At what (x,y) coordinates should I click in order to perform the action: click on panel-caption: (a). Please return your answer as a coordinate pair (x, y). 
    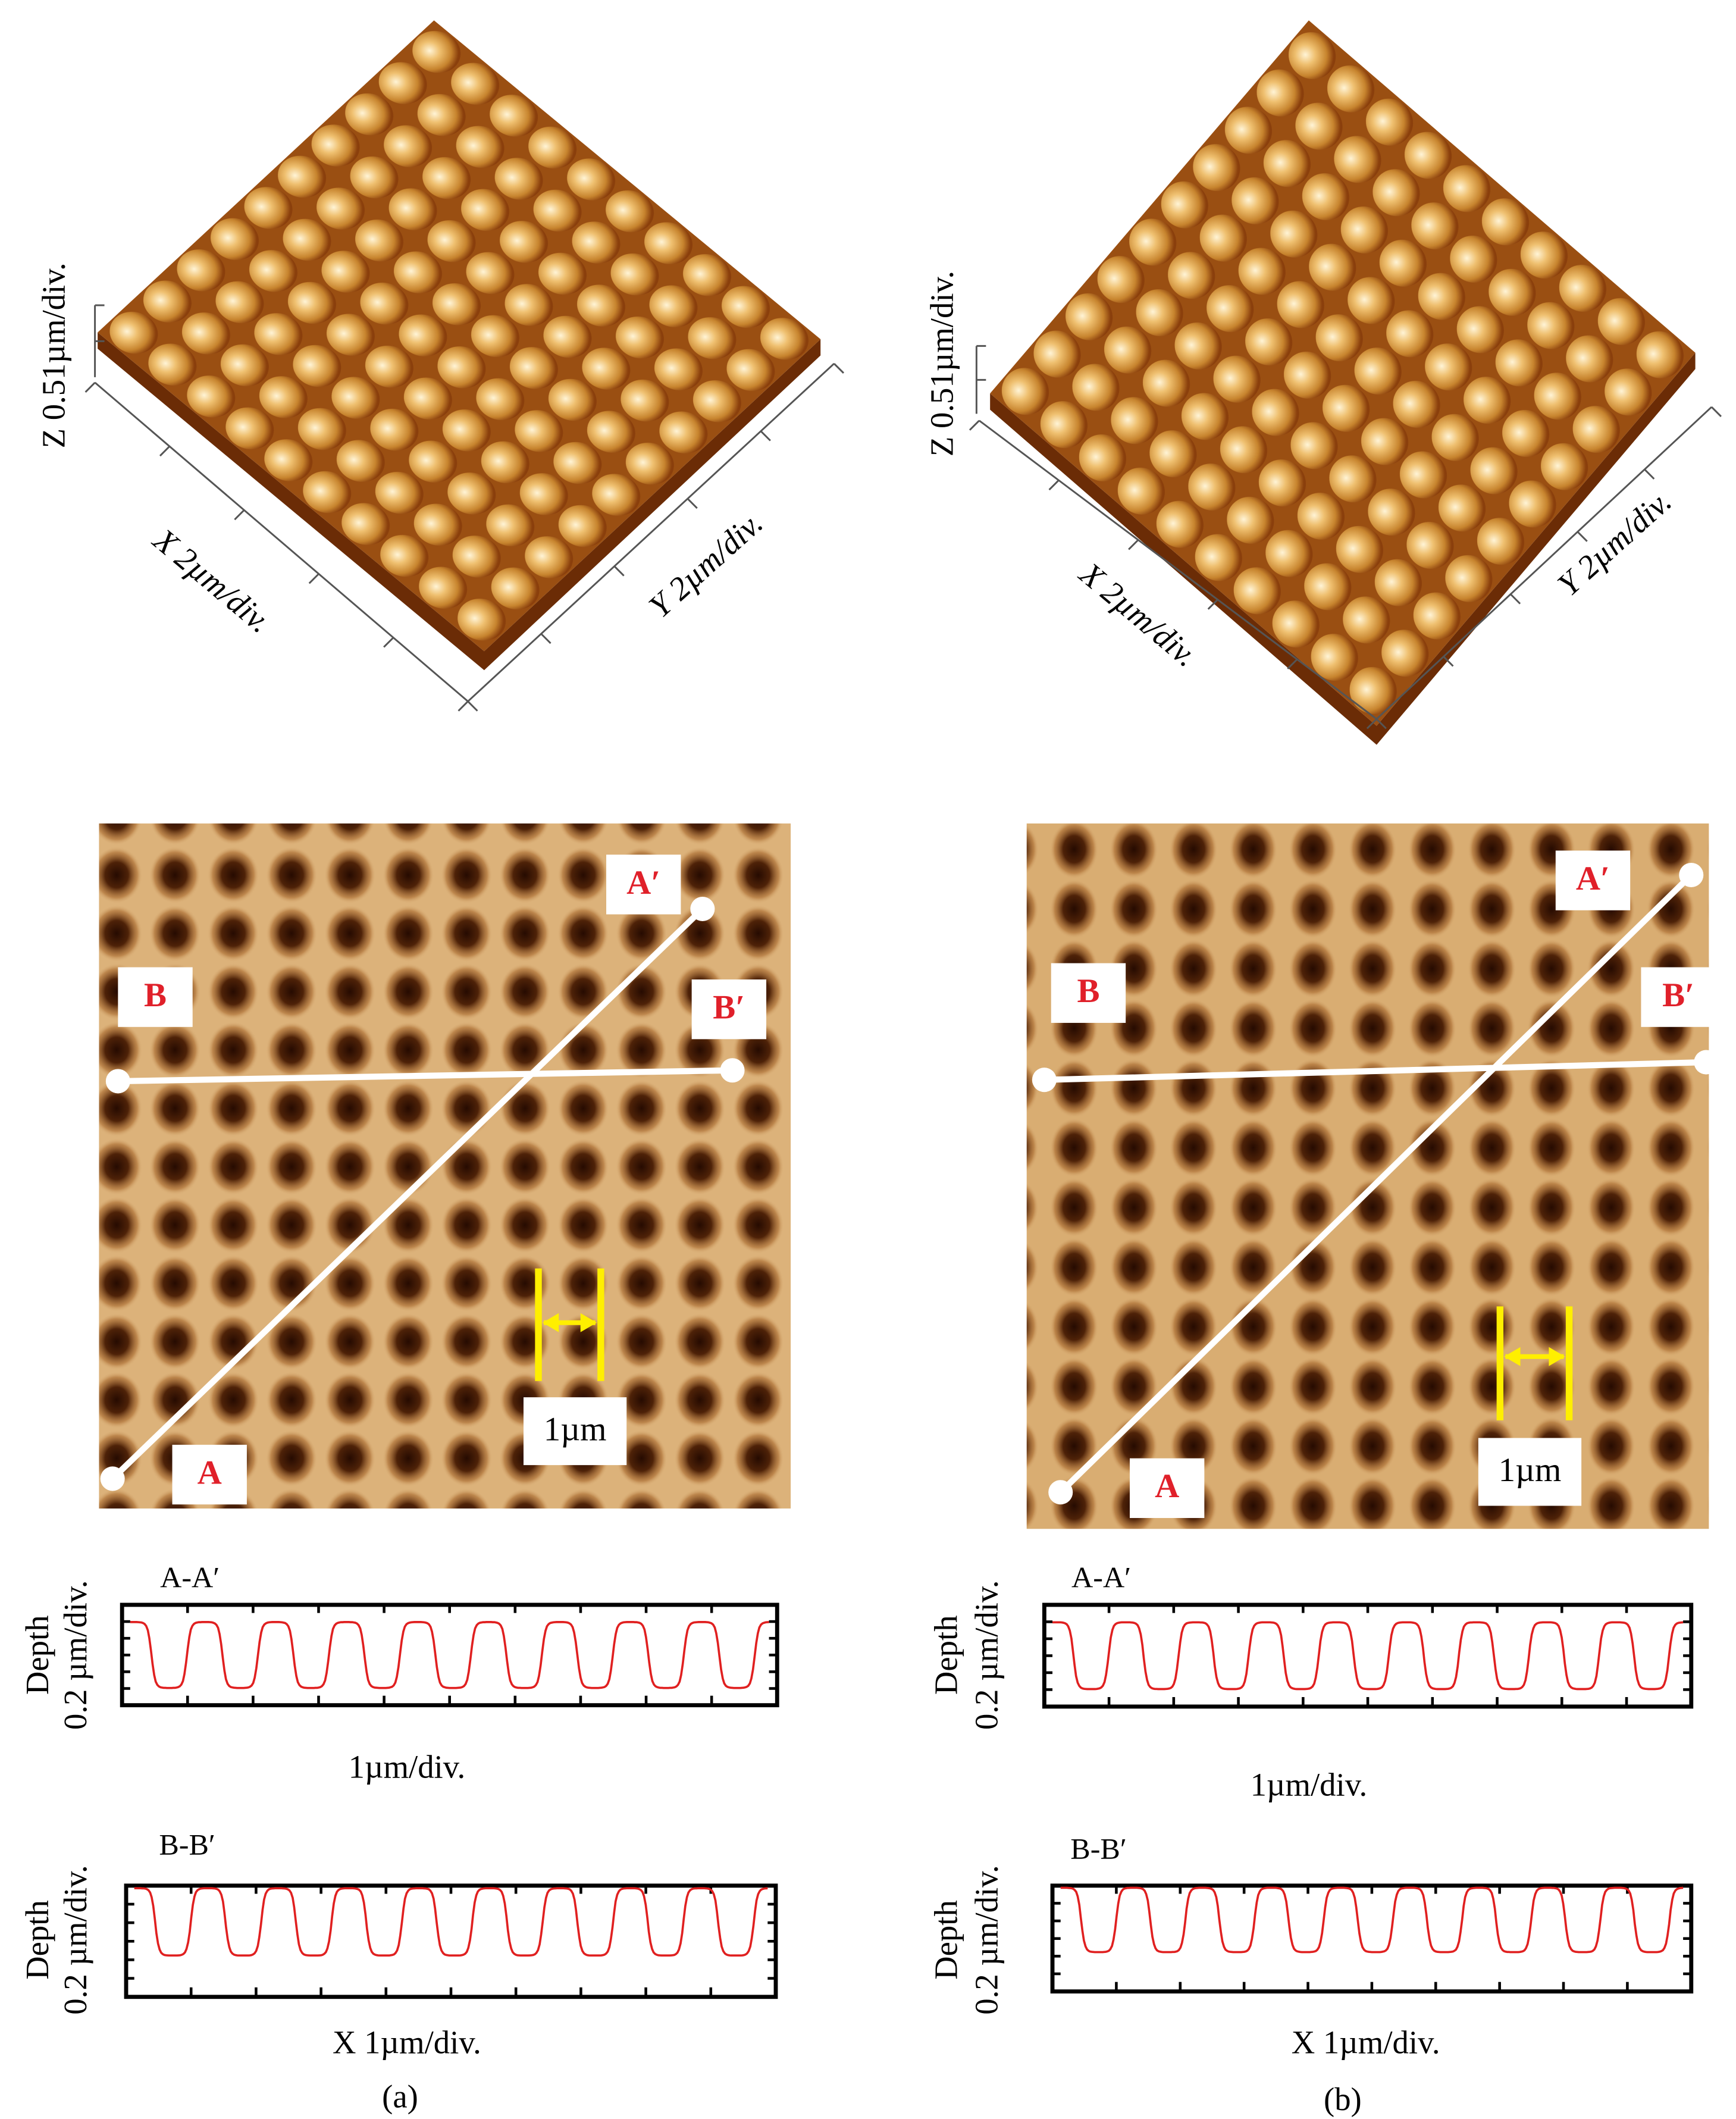
    Looking at the image, I should click on (400, 2097).